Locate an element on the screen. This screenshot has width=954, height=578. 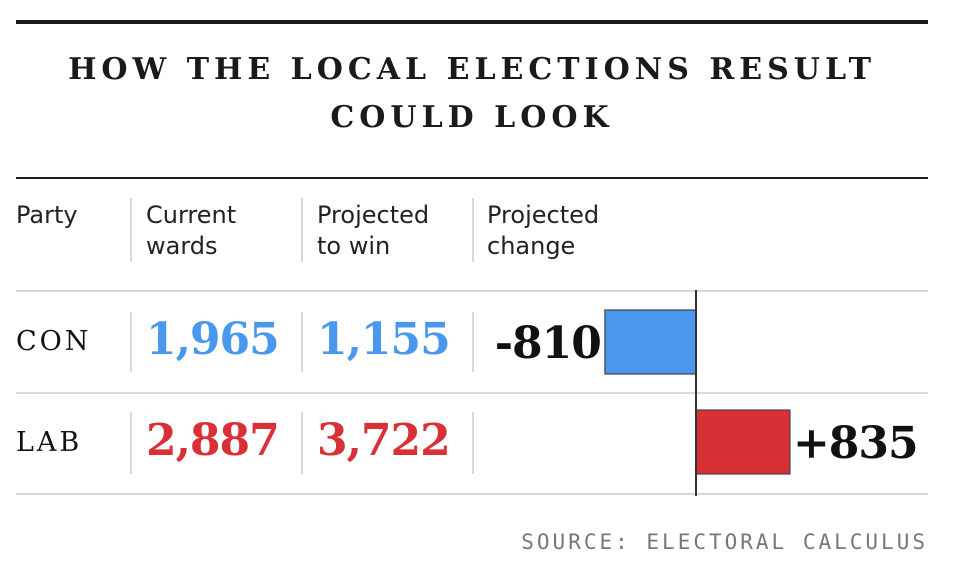
column-header-projected-to-win: Projected to win is located at coordinates (373, 231).